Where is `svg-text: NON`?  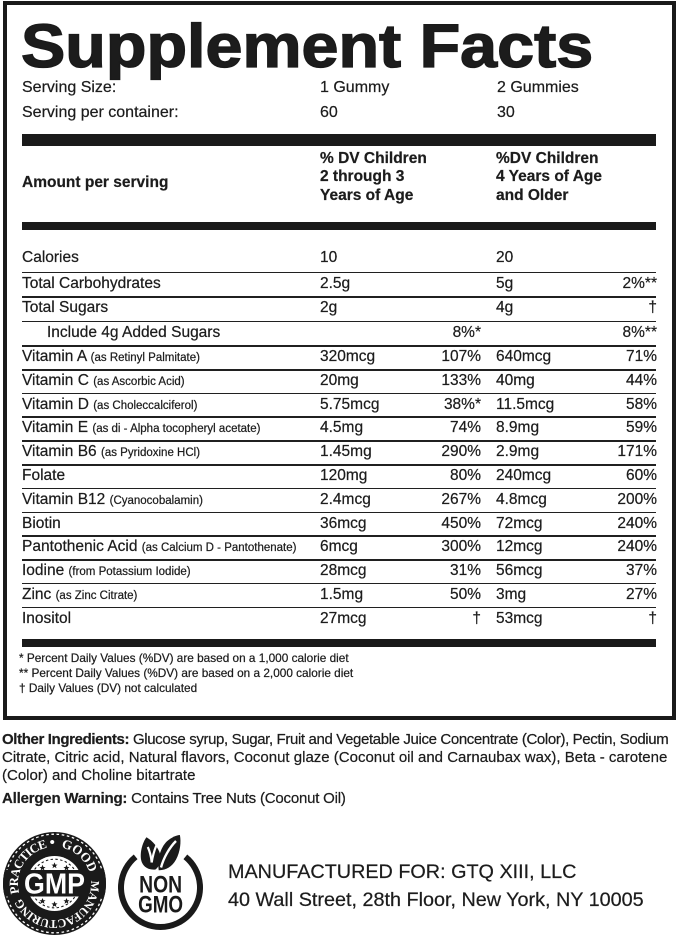 svg-text: NON is located at coordinates (160, 885).